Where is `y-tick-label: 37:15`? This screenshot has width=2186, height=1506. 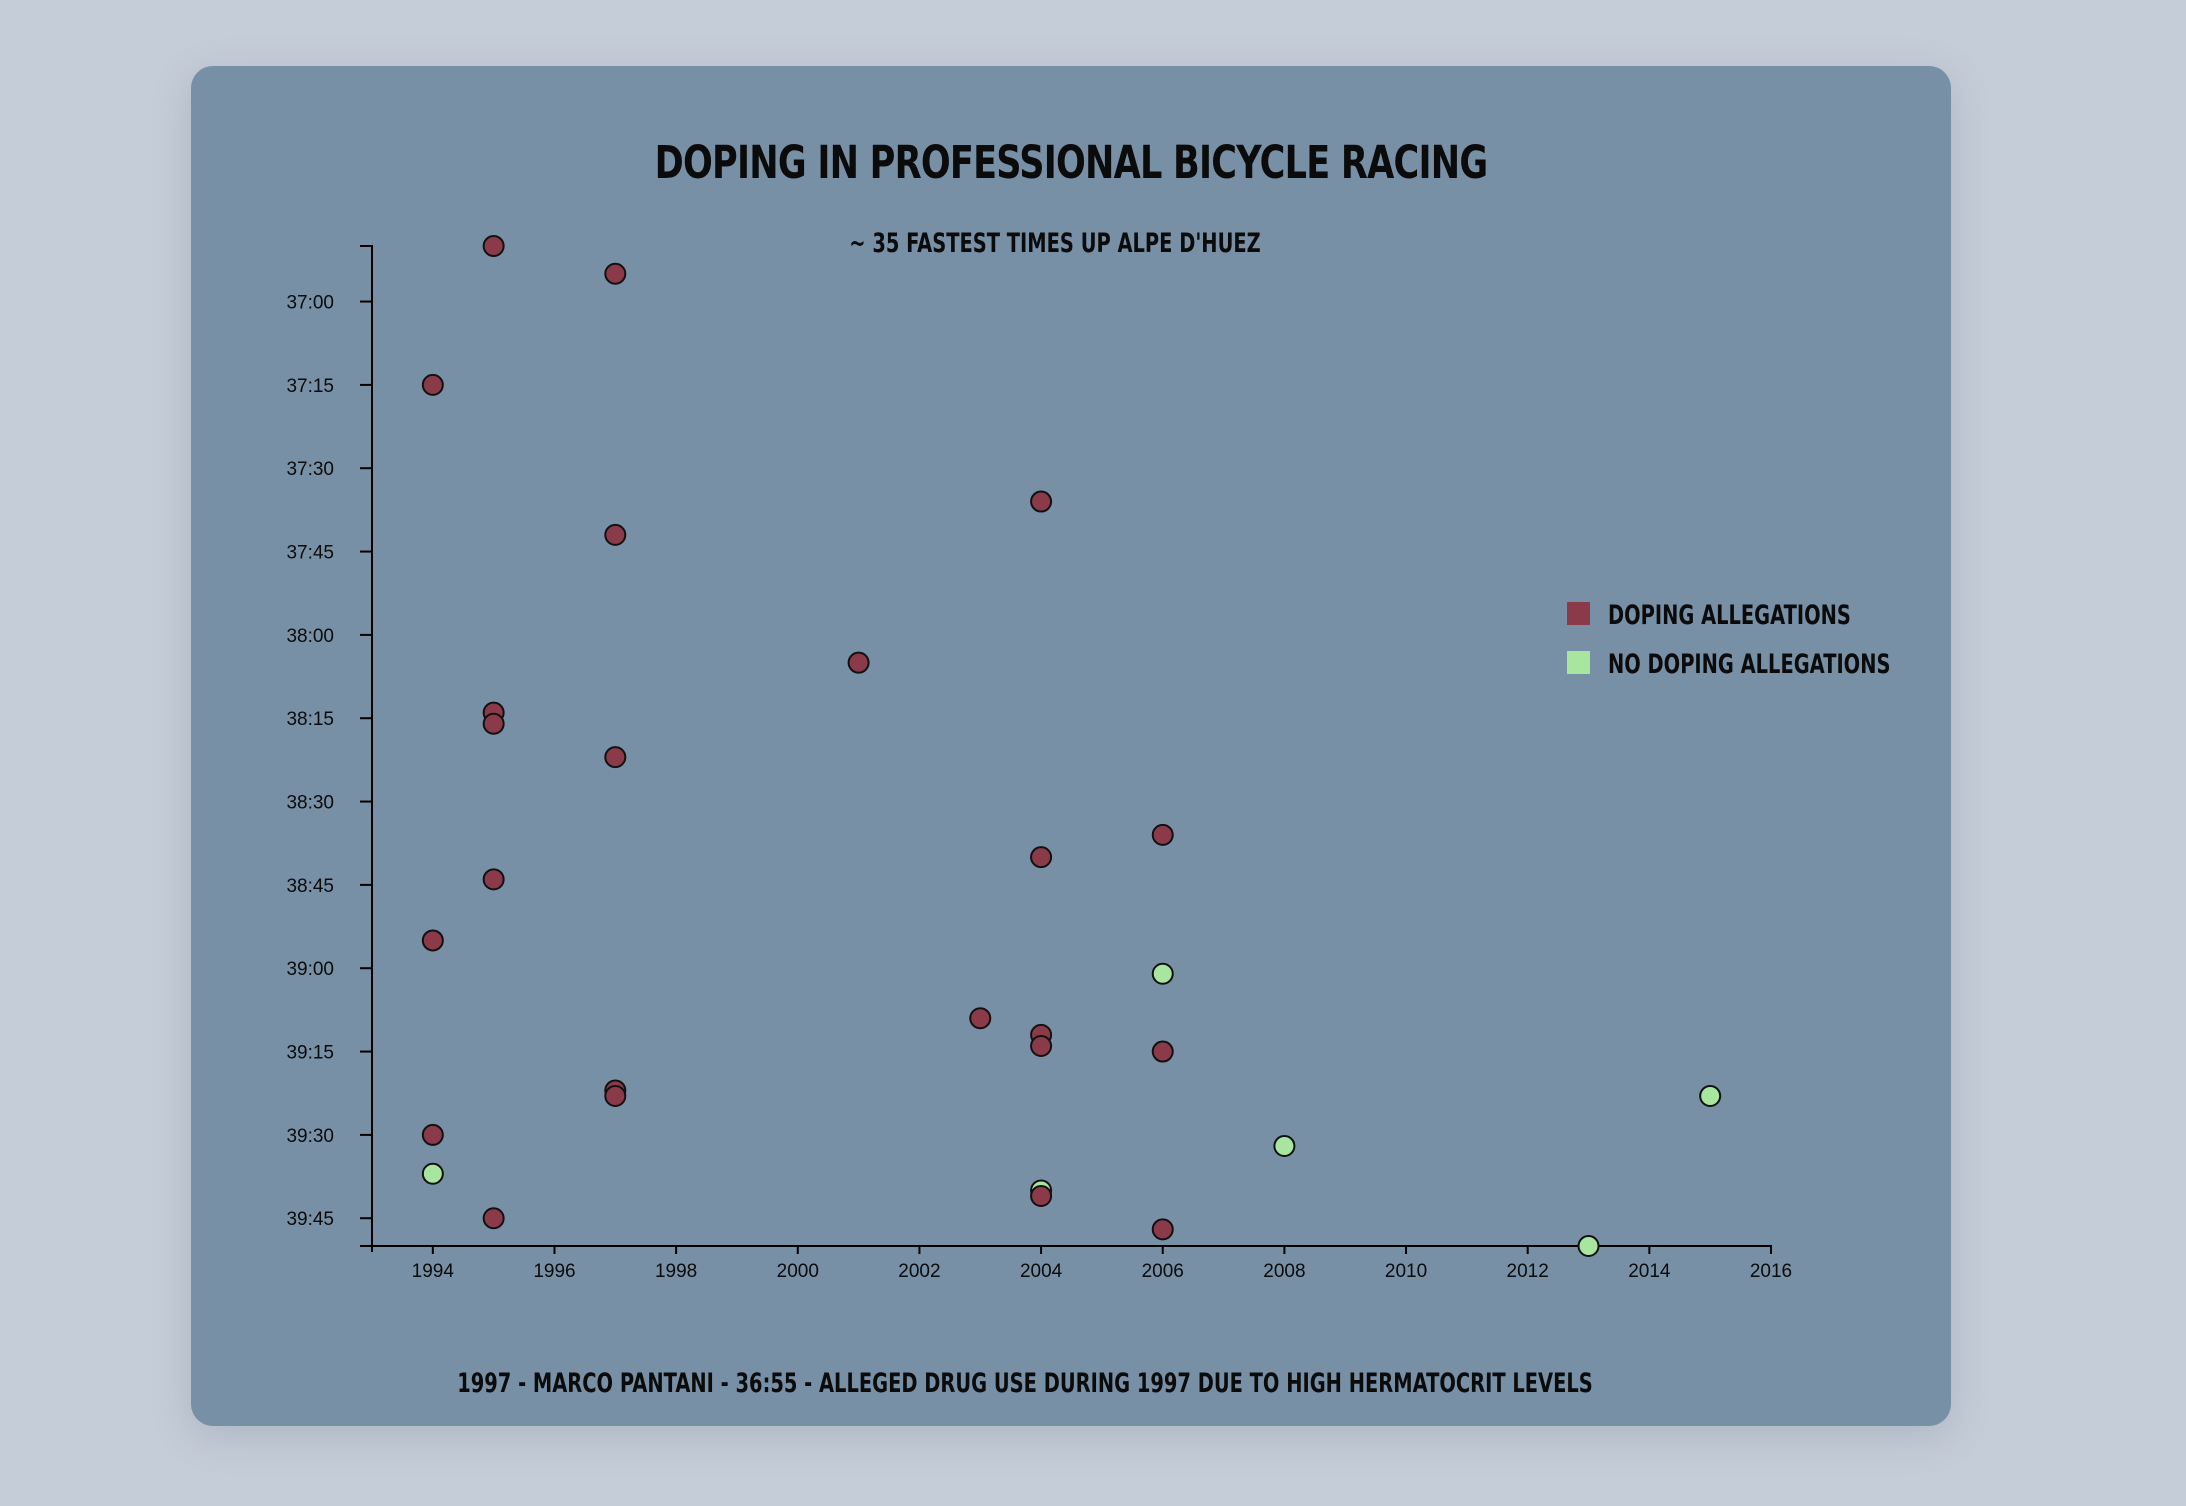
y-tick-label: 37:15 is located at coordinates (310, 386).